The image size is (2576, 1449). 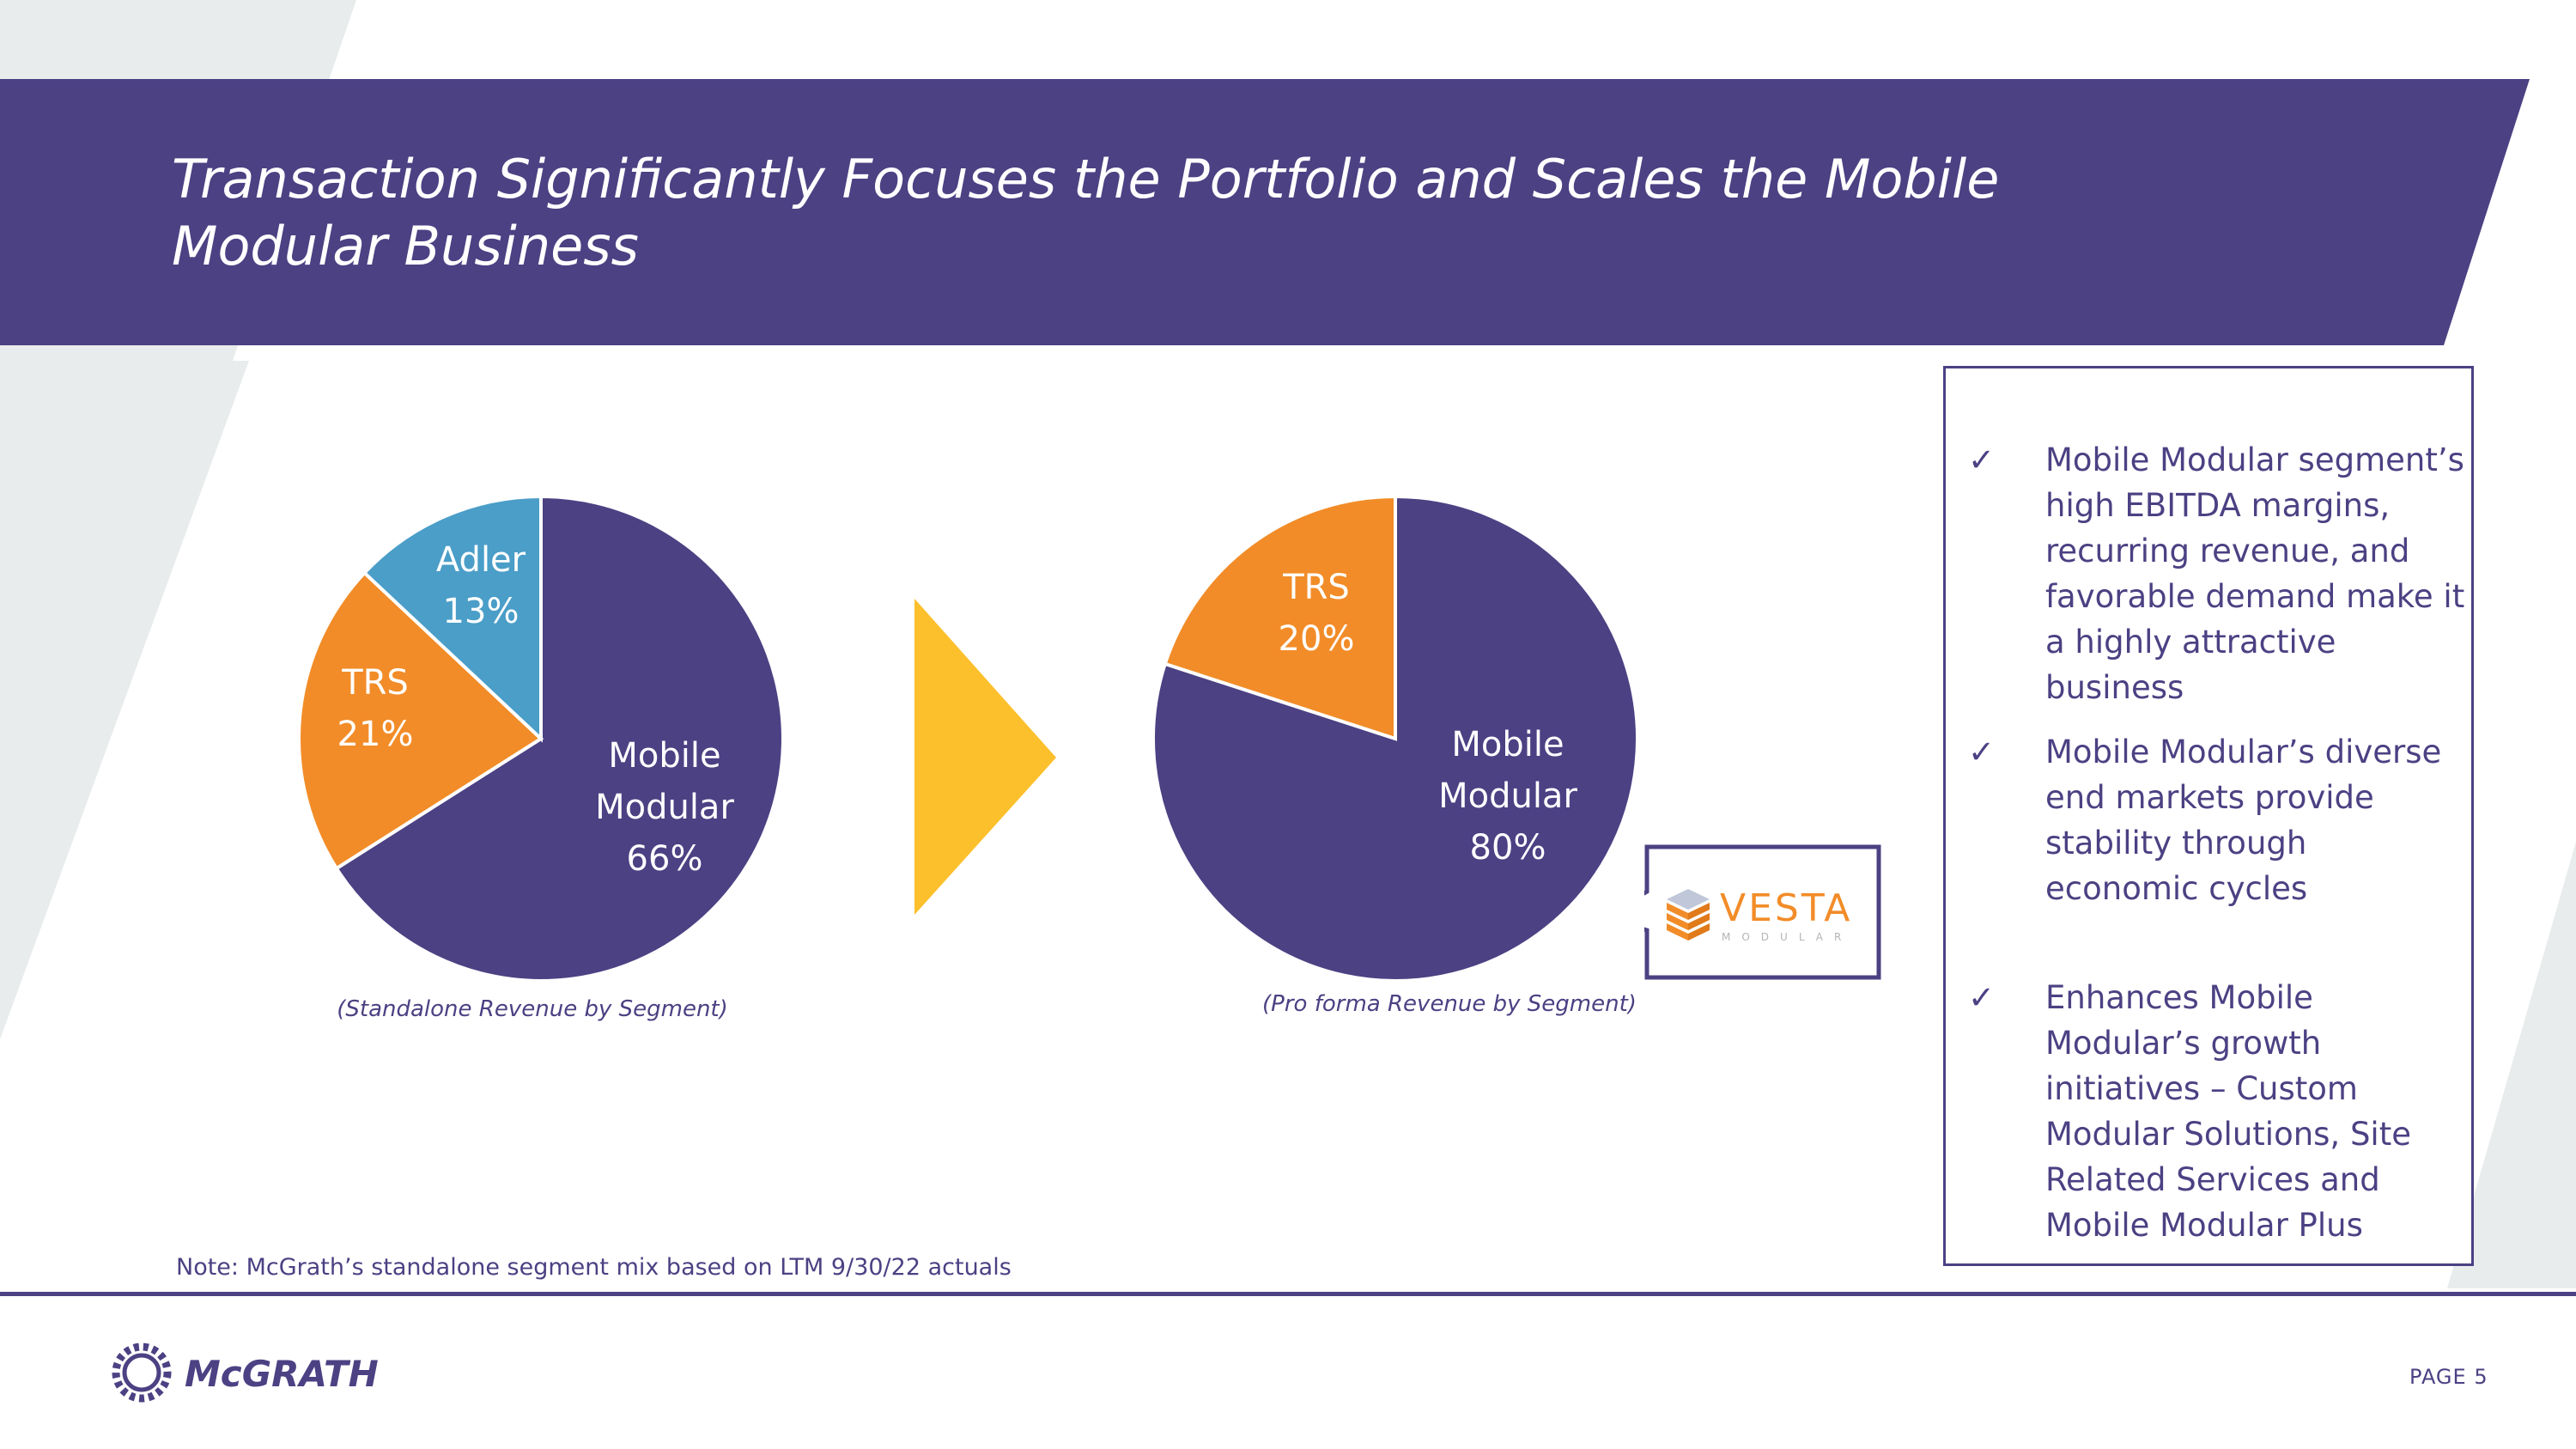 What do you see at coordinates (2449, 1377) in the screenshot?
I see `page-number: PAGE 5` at bounding box center [2449, 1377].